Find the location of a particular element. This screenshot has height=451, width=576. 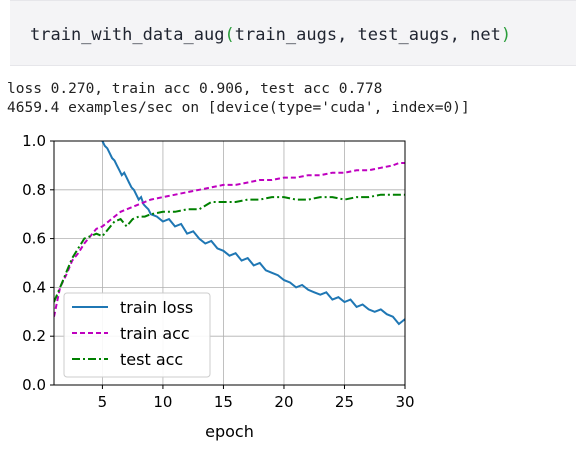

close-paren: ) is located at coordinates (506, 35).